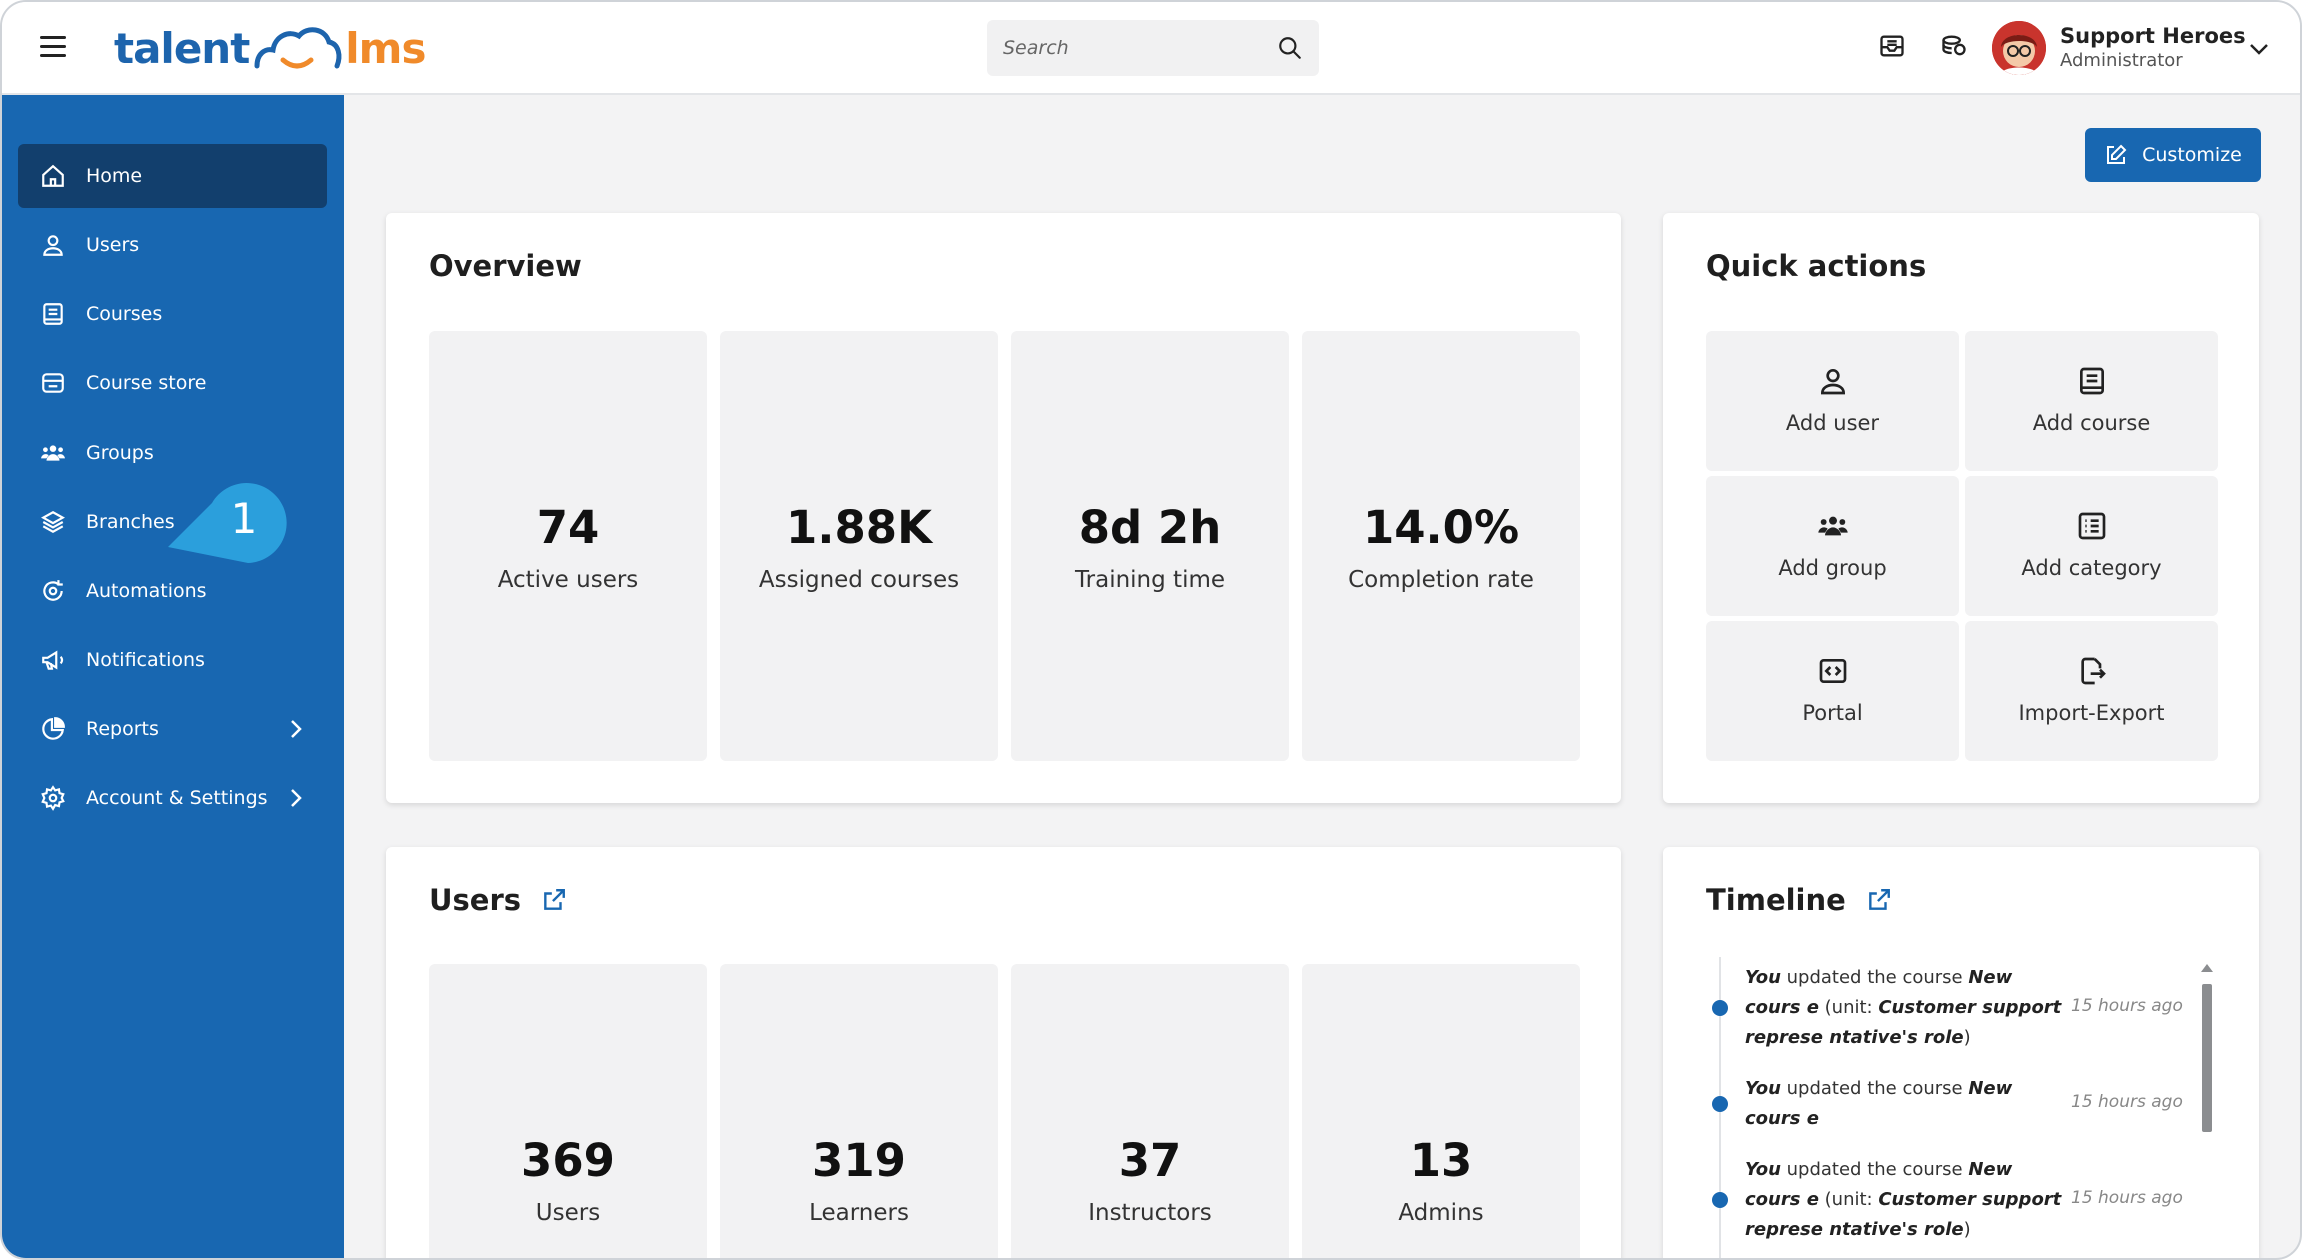 This screenshot has width=2302, height=1260. I want to click on timeline-unit-suffix: ), so click(1967, 1229).